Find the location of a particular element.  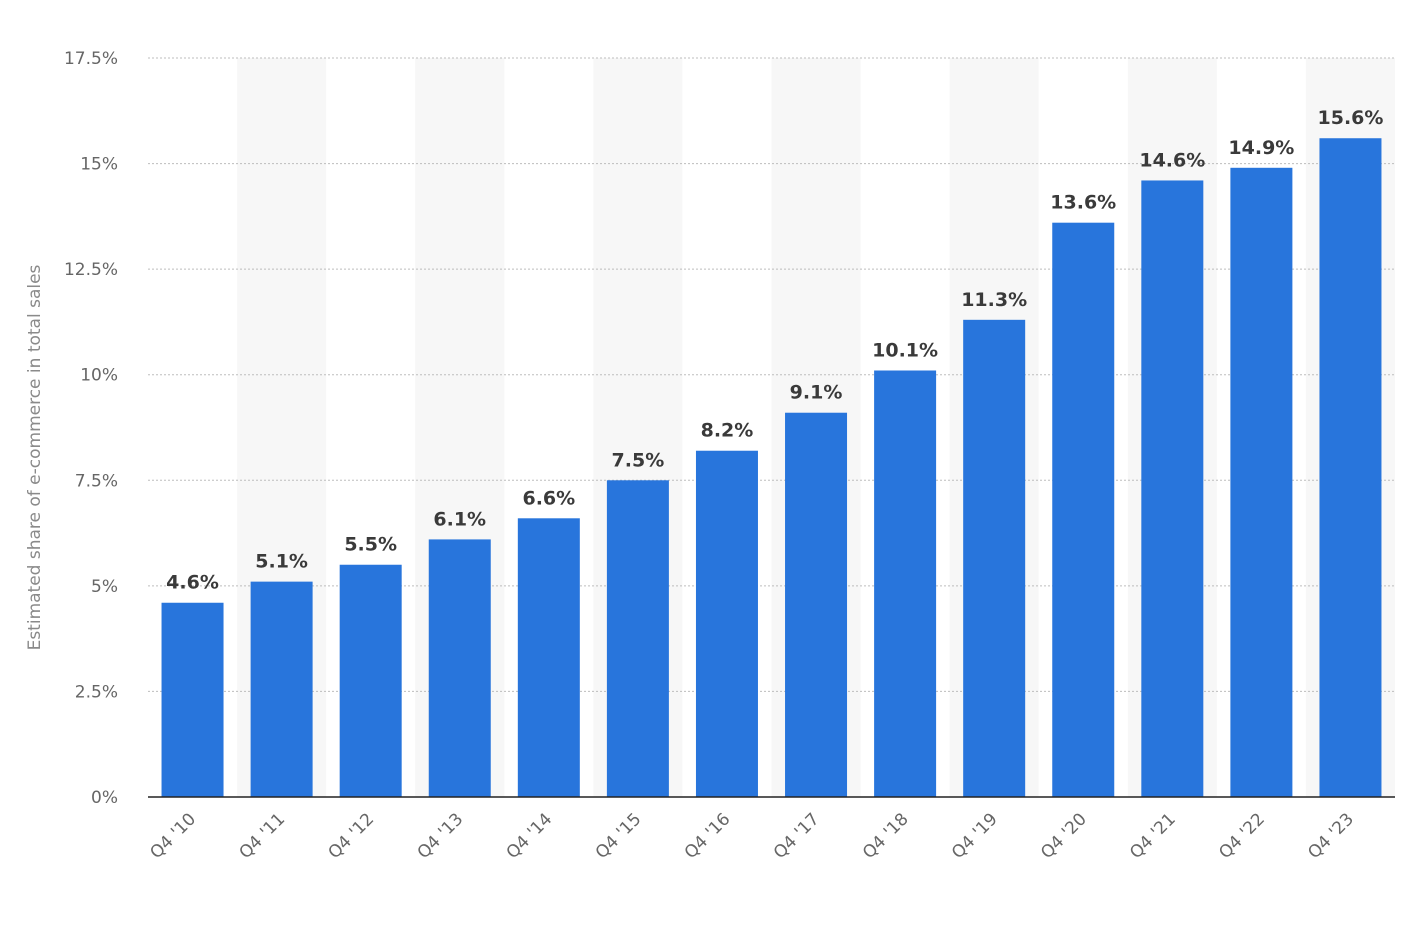

x-tick-label: Q4 '11 is located at coordinates (262, 836).